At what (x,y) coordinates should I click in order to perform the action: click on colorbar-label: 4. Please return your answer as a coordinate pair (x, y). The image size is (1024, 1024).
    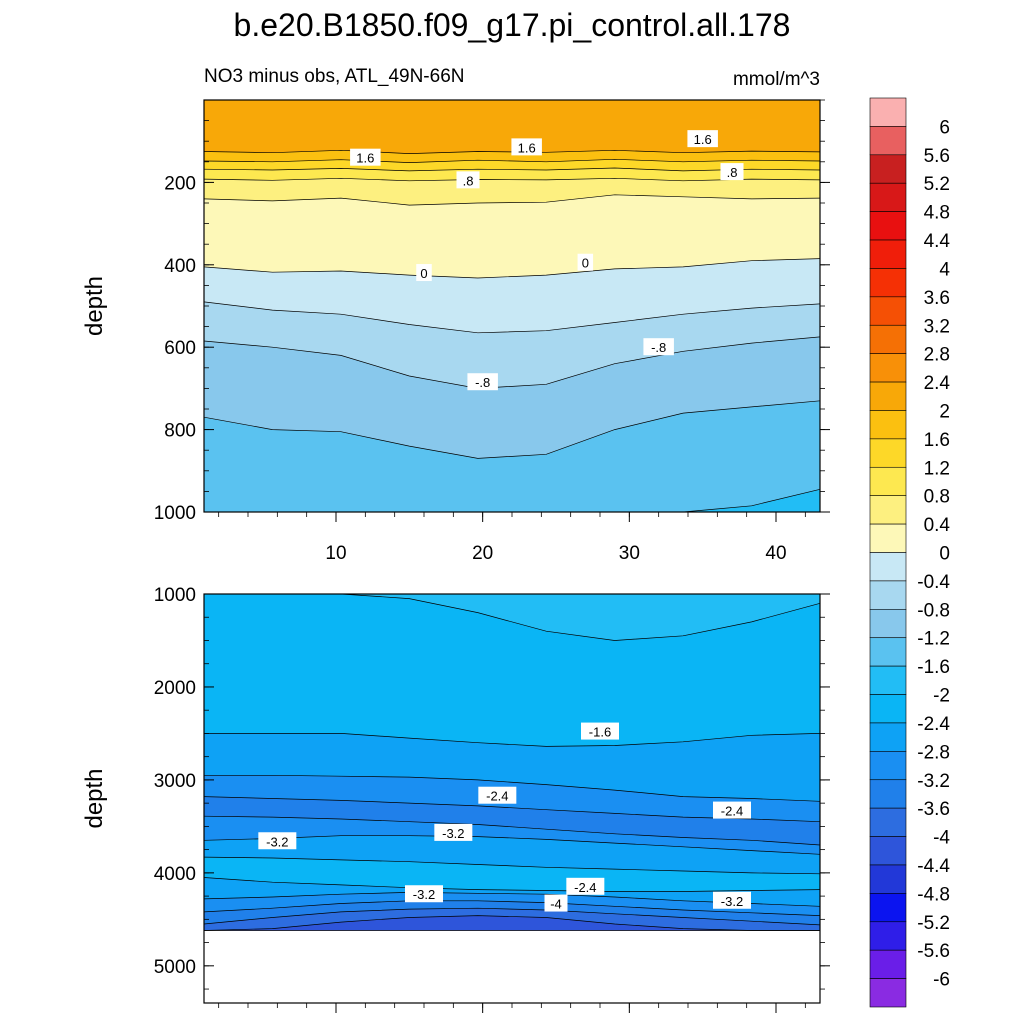
    Looking at the image, I should click on (944, 269).